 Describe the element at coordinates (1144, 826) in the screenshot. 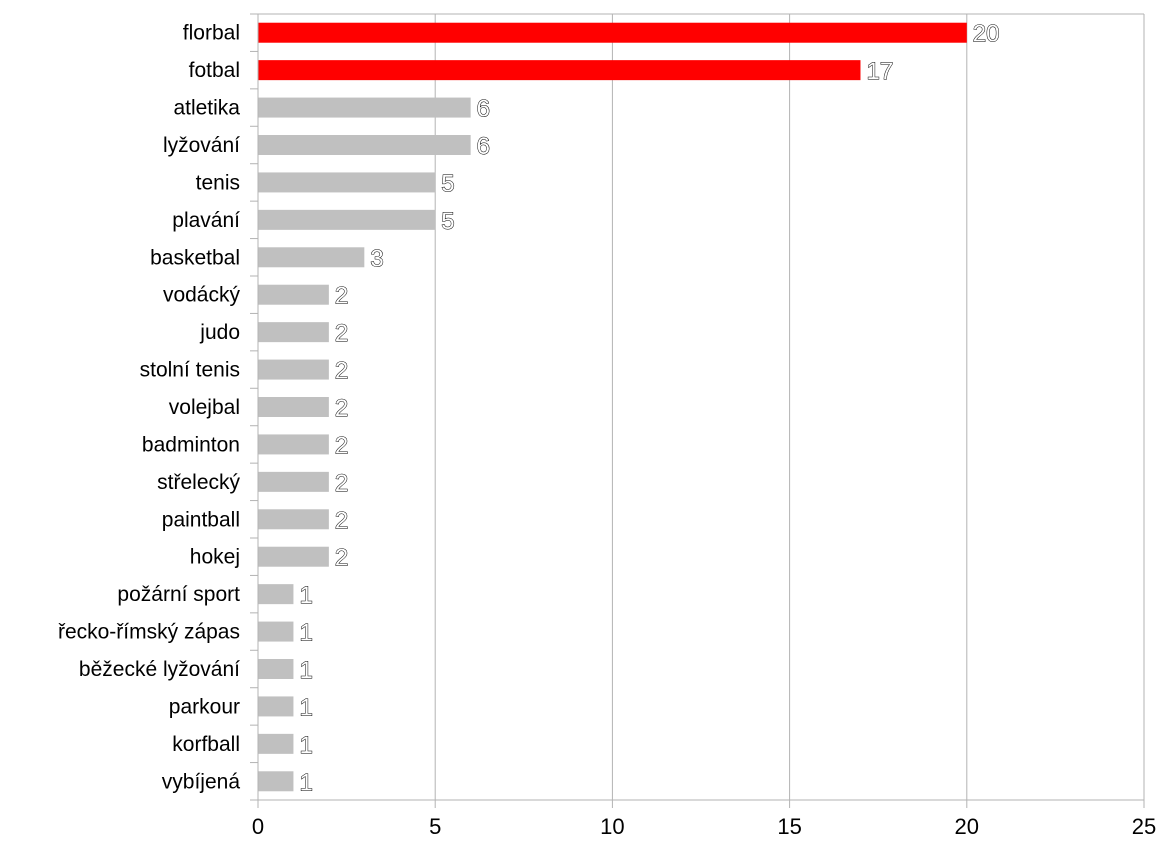

I see `x-tick-label-25: 25` at that location.